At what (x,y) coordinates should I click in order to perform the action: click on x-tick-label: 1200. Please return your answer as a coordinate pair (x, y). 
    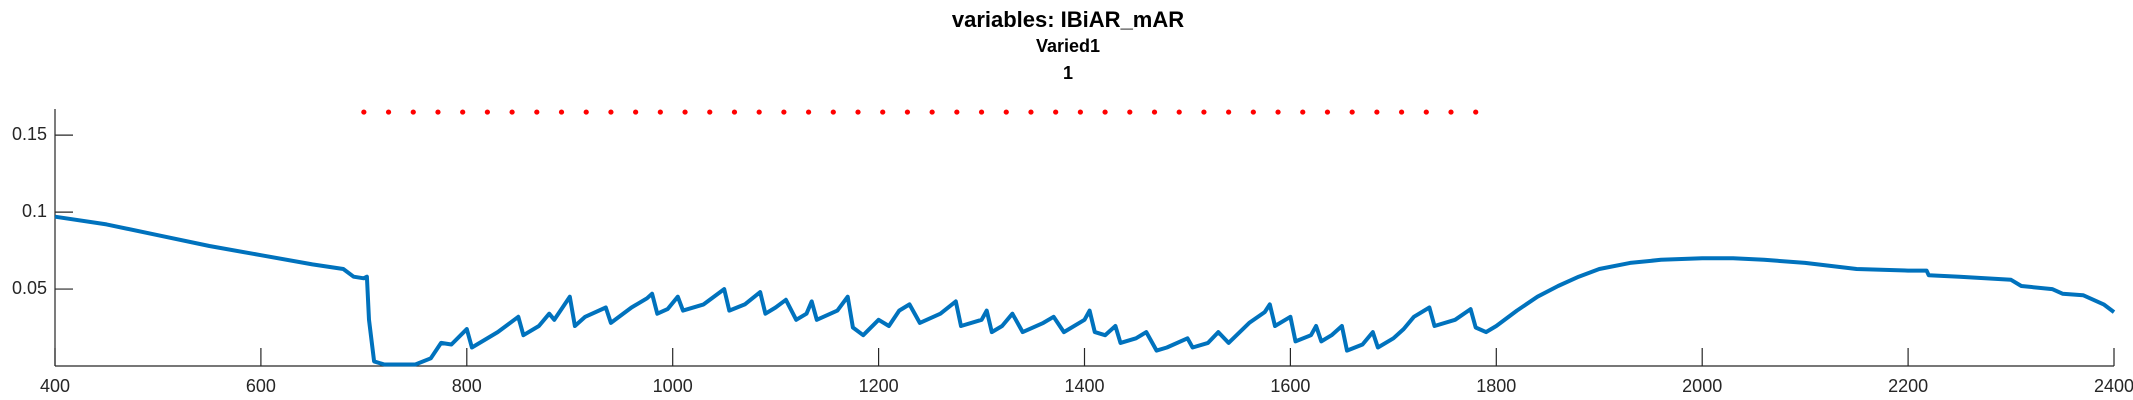
    Looking at the image, I should click on (879, 386).